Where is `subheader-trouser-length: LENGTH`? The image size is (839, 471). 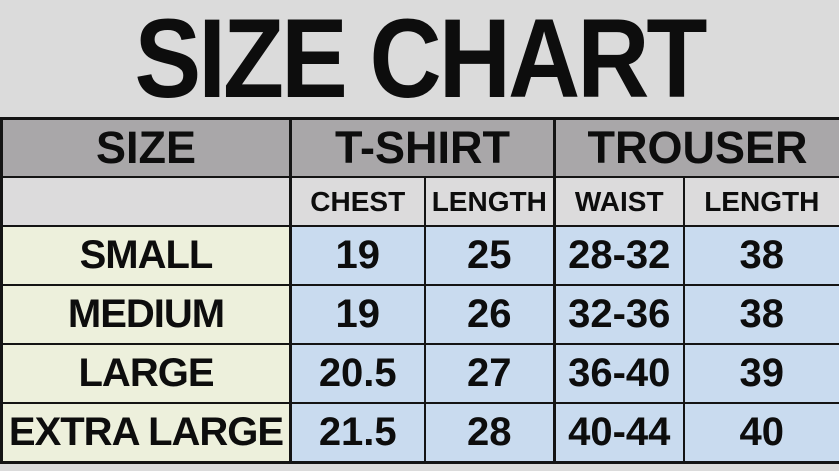 subheader-trouser-length: LENGTH is located at coordinates (760, 201).